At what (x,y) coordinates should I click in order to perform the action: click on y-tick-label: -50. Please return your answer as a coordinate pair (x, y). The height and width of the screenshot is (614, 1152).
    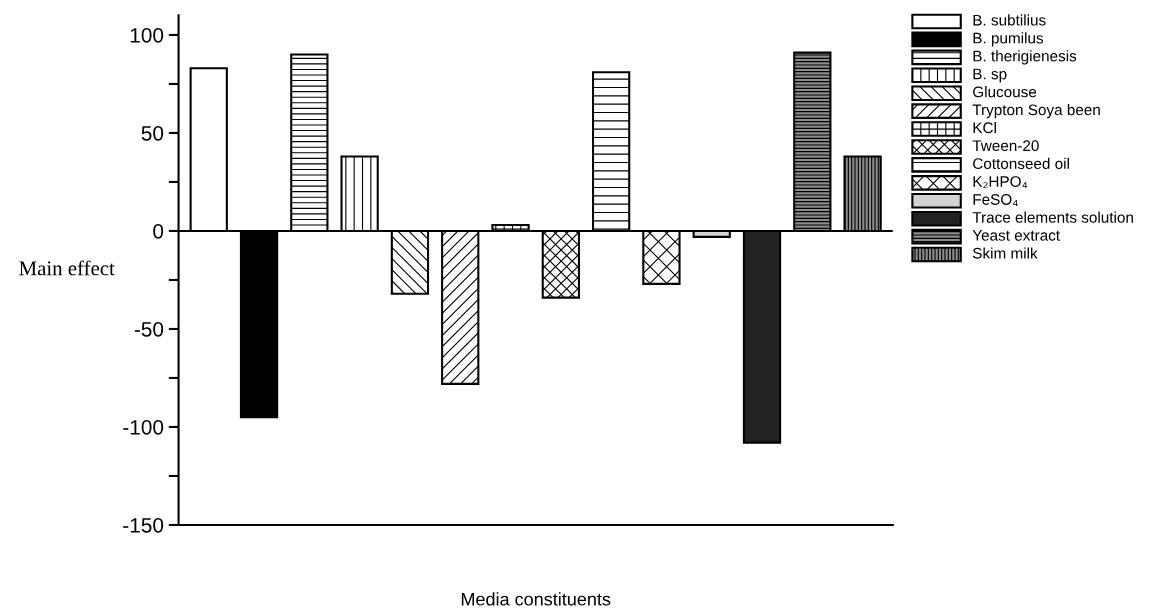
    Looking at the image, I should click on (149, 329).